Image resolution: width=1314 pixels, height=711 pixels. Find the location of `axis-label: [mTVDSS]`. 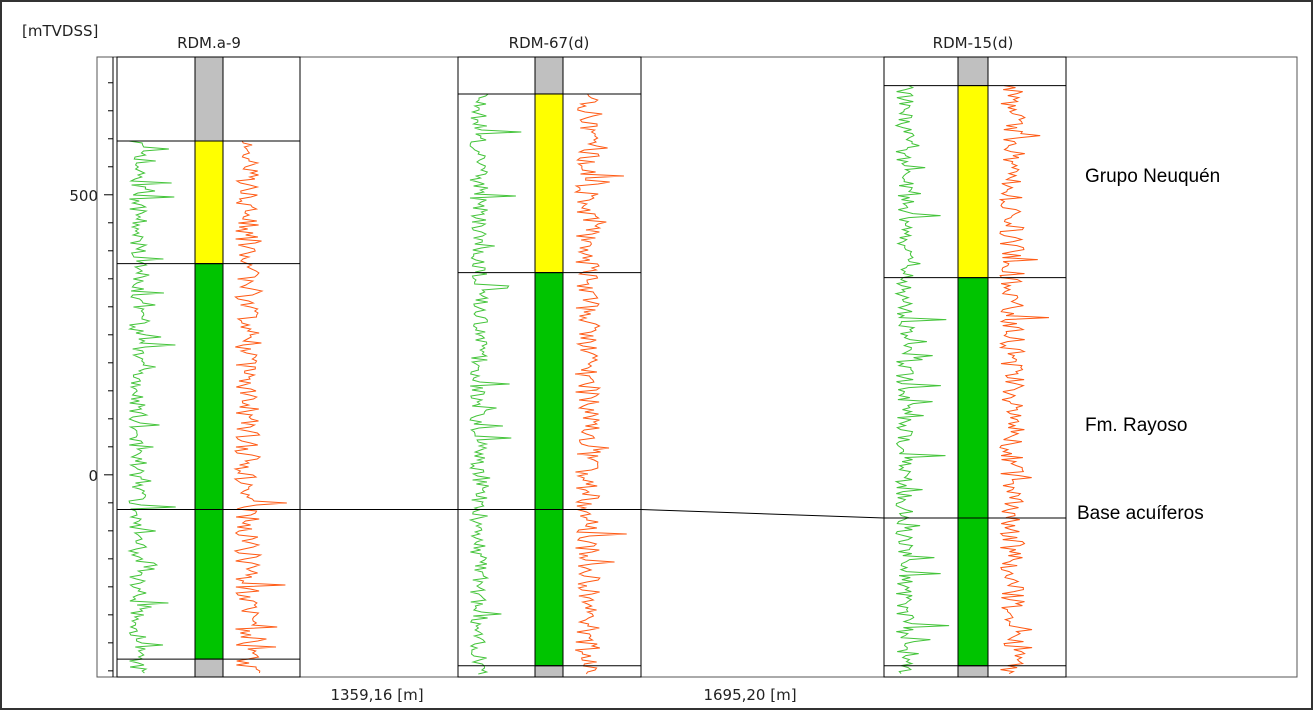

axis-label: [mTVDSS] is located at coordinates (60, 31).